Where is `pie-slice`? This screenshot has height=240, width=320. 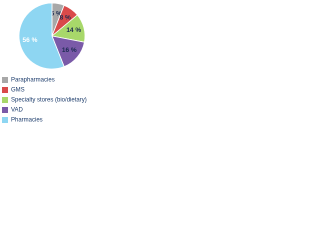 pie-slice is located at coordinates (41, 36).